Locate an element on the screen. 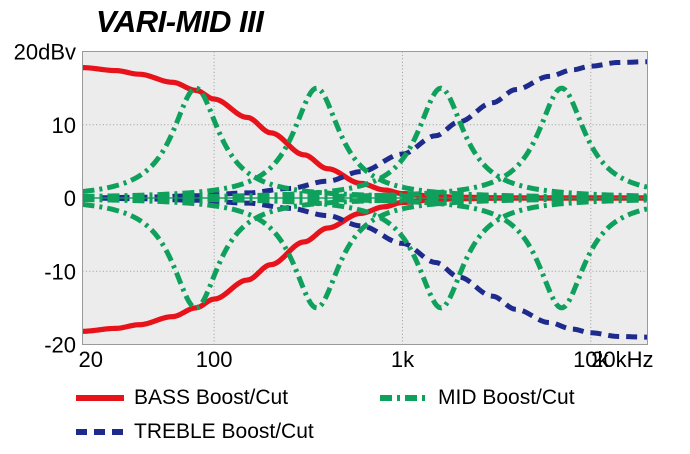 The image size is (690, 454). legend-label: TREBLE Boost/Cut is located at coordinates (224, 431).